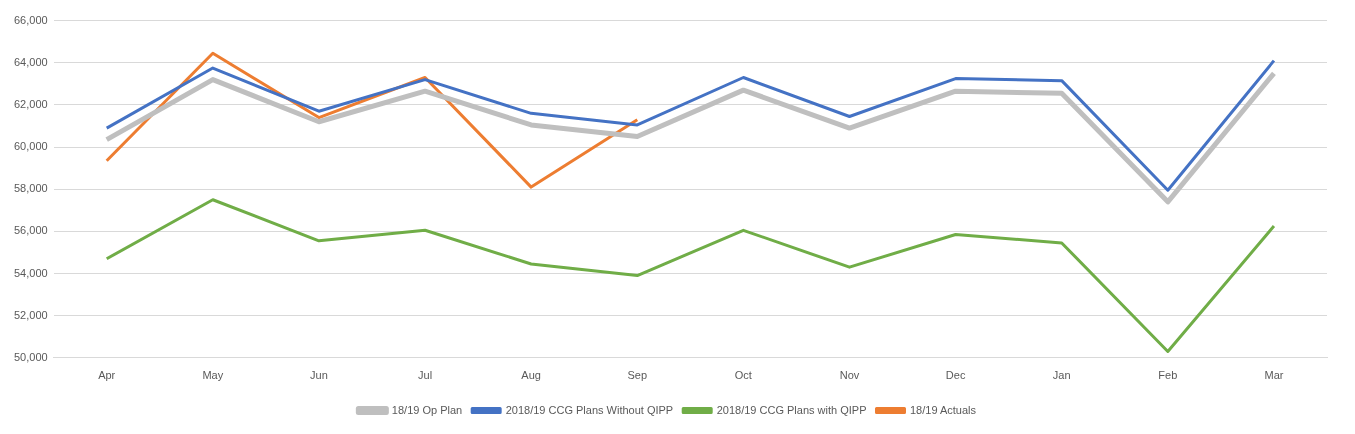 This screenshot has height=434, width=1355. Describe the element at coordinates (743, 375) in the screenshot. I see `x-tick-label: Oct` at that location.